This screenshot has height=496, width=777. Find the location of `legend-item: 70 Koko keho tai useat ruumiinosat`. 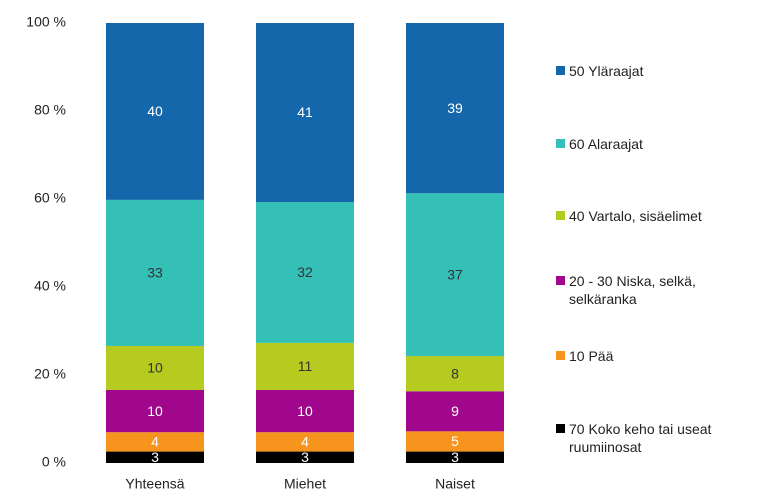

legend-item: 70 Koko keho tai useat ruumiinosat is located at coordinates (655, 438).